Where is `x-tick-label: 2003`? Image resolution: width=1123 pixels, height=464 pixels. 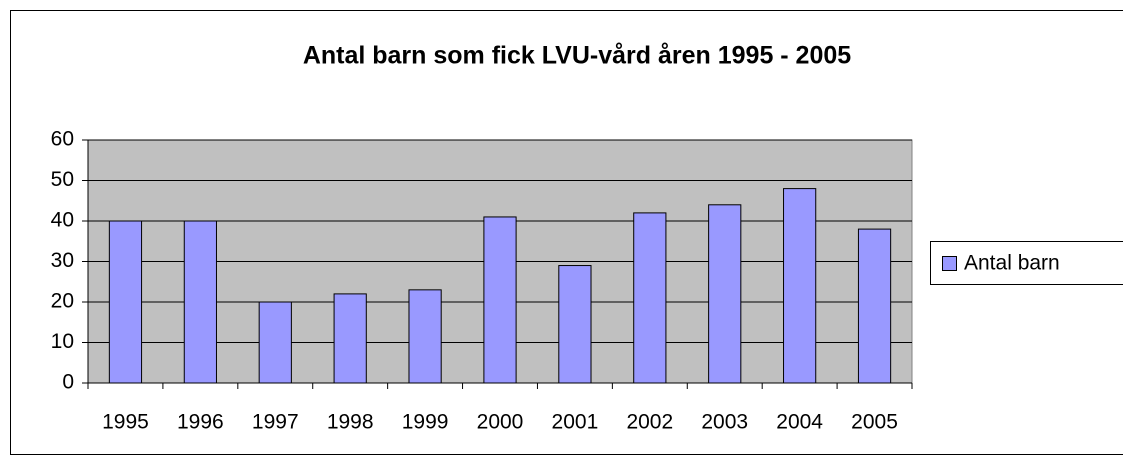
x-tick-label: 2003 is located at coordinates (724, 422).